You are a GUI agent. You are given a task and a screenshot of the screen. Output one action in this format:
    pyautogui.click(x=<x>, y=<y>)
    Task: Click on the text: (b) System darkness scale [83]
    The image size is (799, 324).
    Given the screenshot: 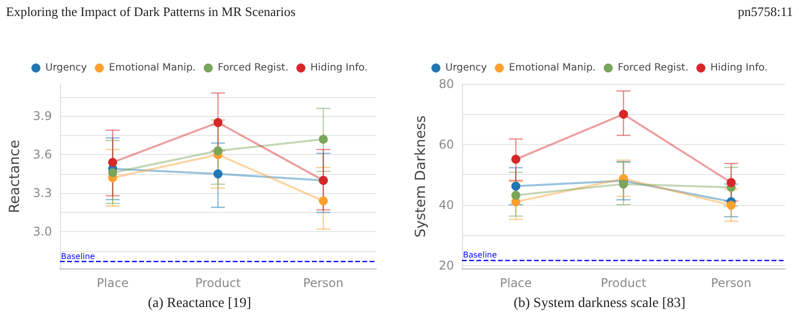 What is the action you would take?
    pyautogui.click(x=599, y=304)
    